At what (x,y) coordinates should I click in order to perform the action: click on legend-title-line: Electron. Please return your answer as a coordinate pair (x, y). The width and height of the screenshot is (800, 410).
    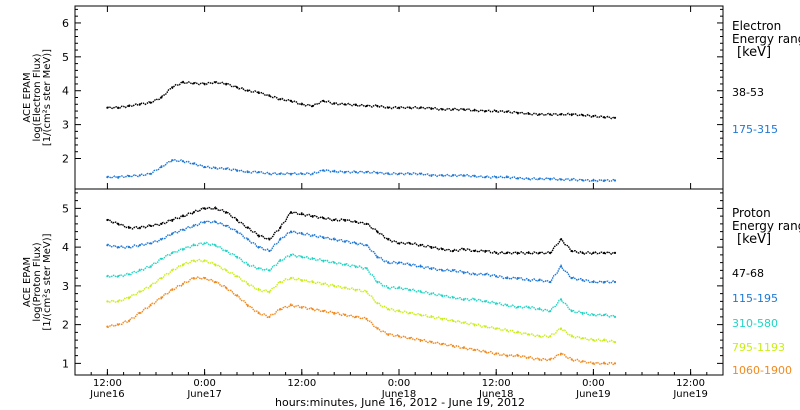
    Looking at the image, I should click on (756, 26).